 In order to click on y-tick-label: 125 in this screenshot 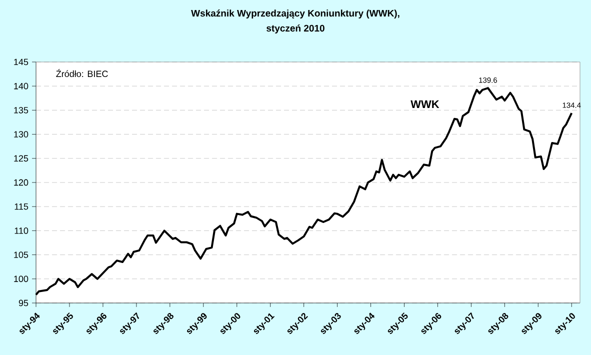, I will do `click(21, 158)`.